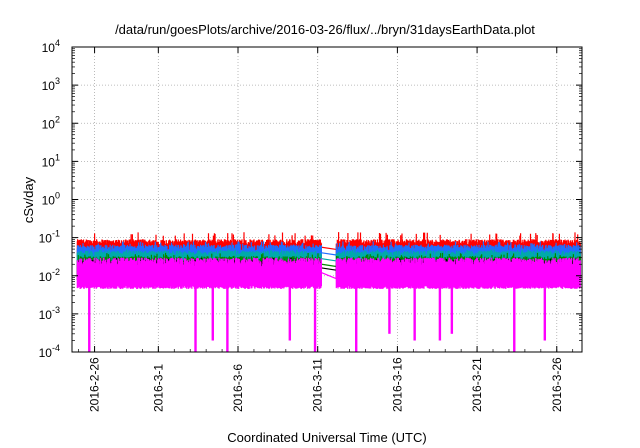 The width and height of the screenshot is (640, 448). I want to click on x-axis-title: Coordinated Universal Time (UTC), so click(326, 437).